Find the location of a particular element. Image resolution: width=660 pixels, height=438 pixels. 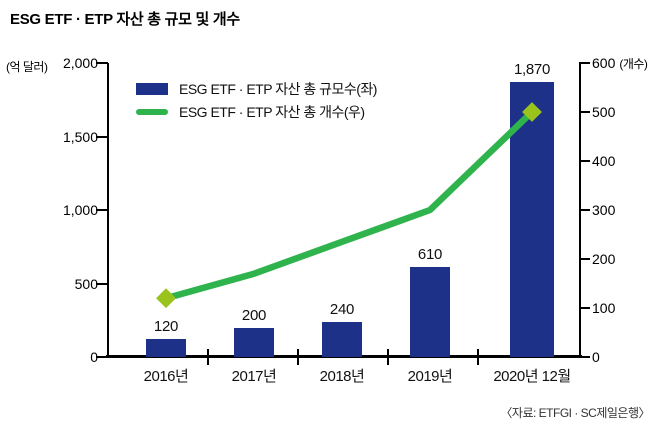

bar-value-label: 200 is located at coordinates (254, 315).